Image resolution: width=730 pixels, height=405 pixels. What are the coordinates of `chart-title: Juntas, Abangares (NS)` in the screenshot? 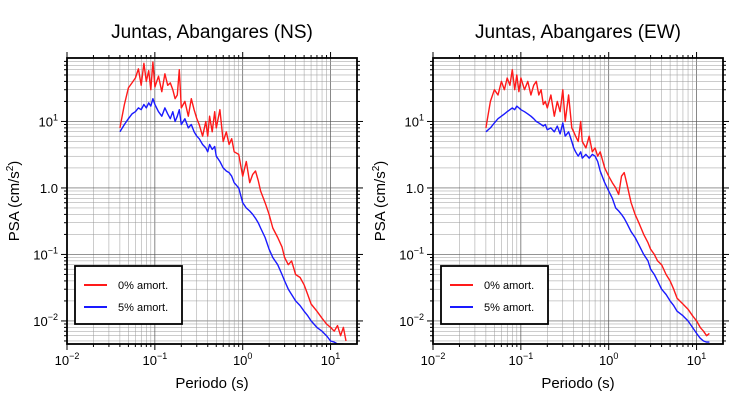 It's located at (212, 32).